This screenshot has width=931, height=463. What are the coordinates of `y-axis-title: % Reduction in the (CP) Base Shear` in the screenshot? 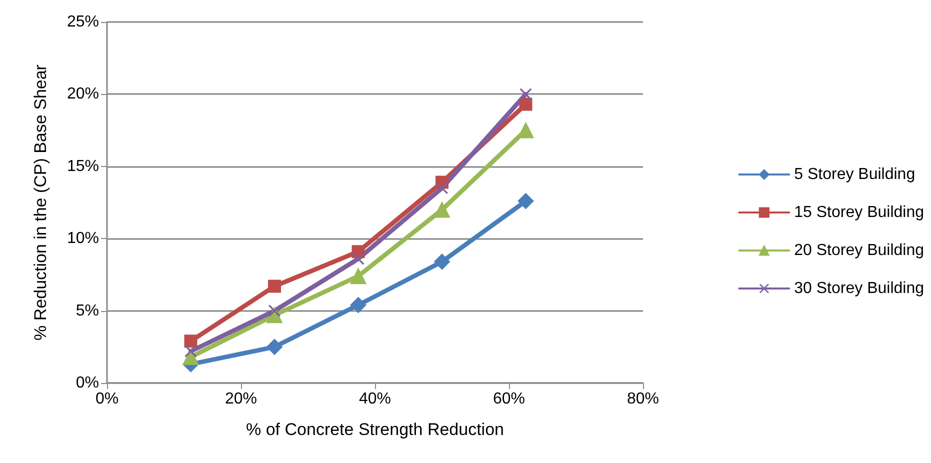 It's located at (40, 202).